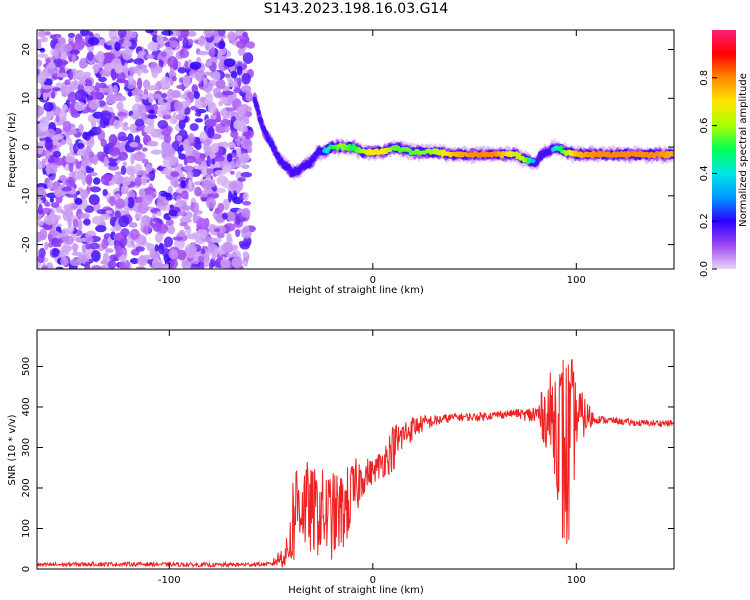 This screenshot has height=600, width=750. What do you see at coordinates (169, 580) in the screenshot?
I see `snr-xtick-label: -100` at bounding box center [169, 580].